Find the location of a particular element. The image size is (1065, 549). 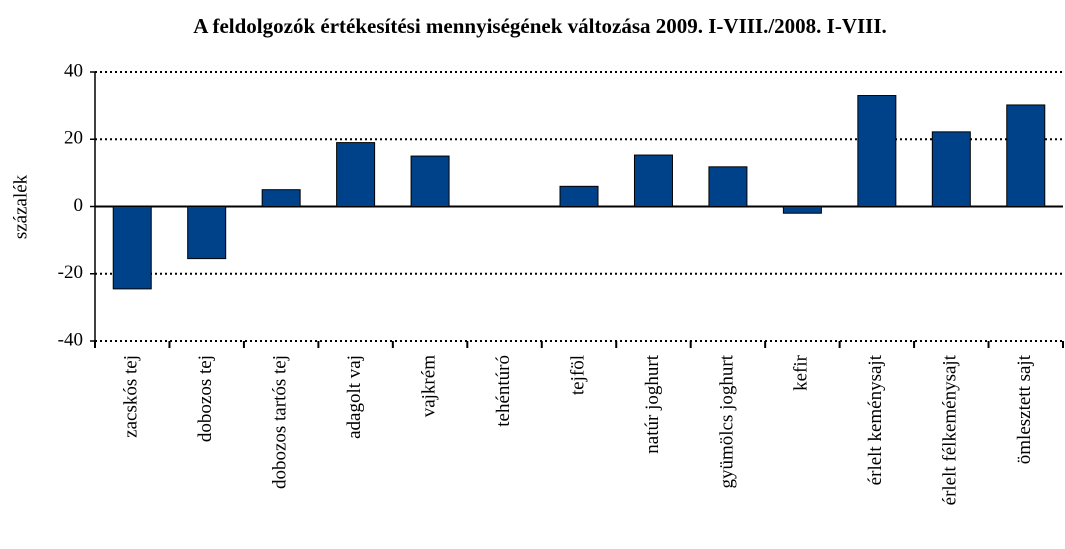

x-tick-label: tejföl is located at coordinates (577, 375).